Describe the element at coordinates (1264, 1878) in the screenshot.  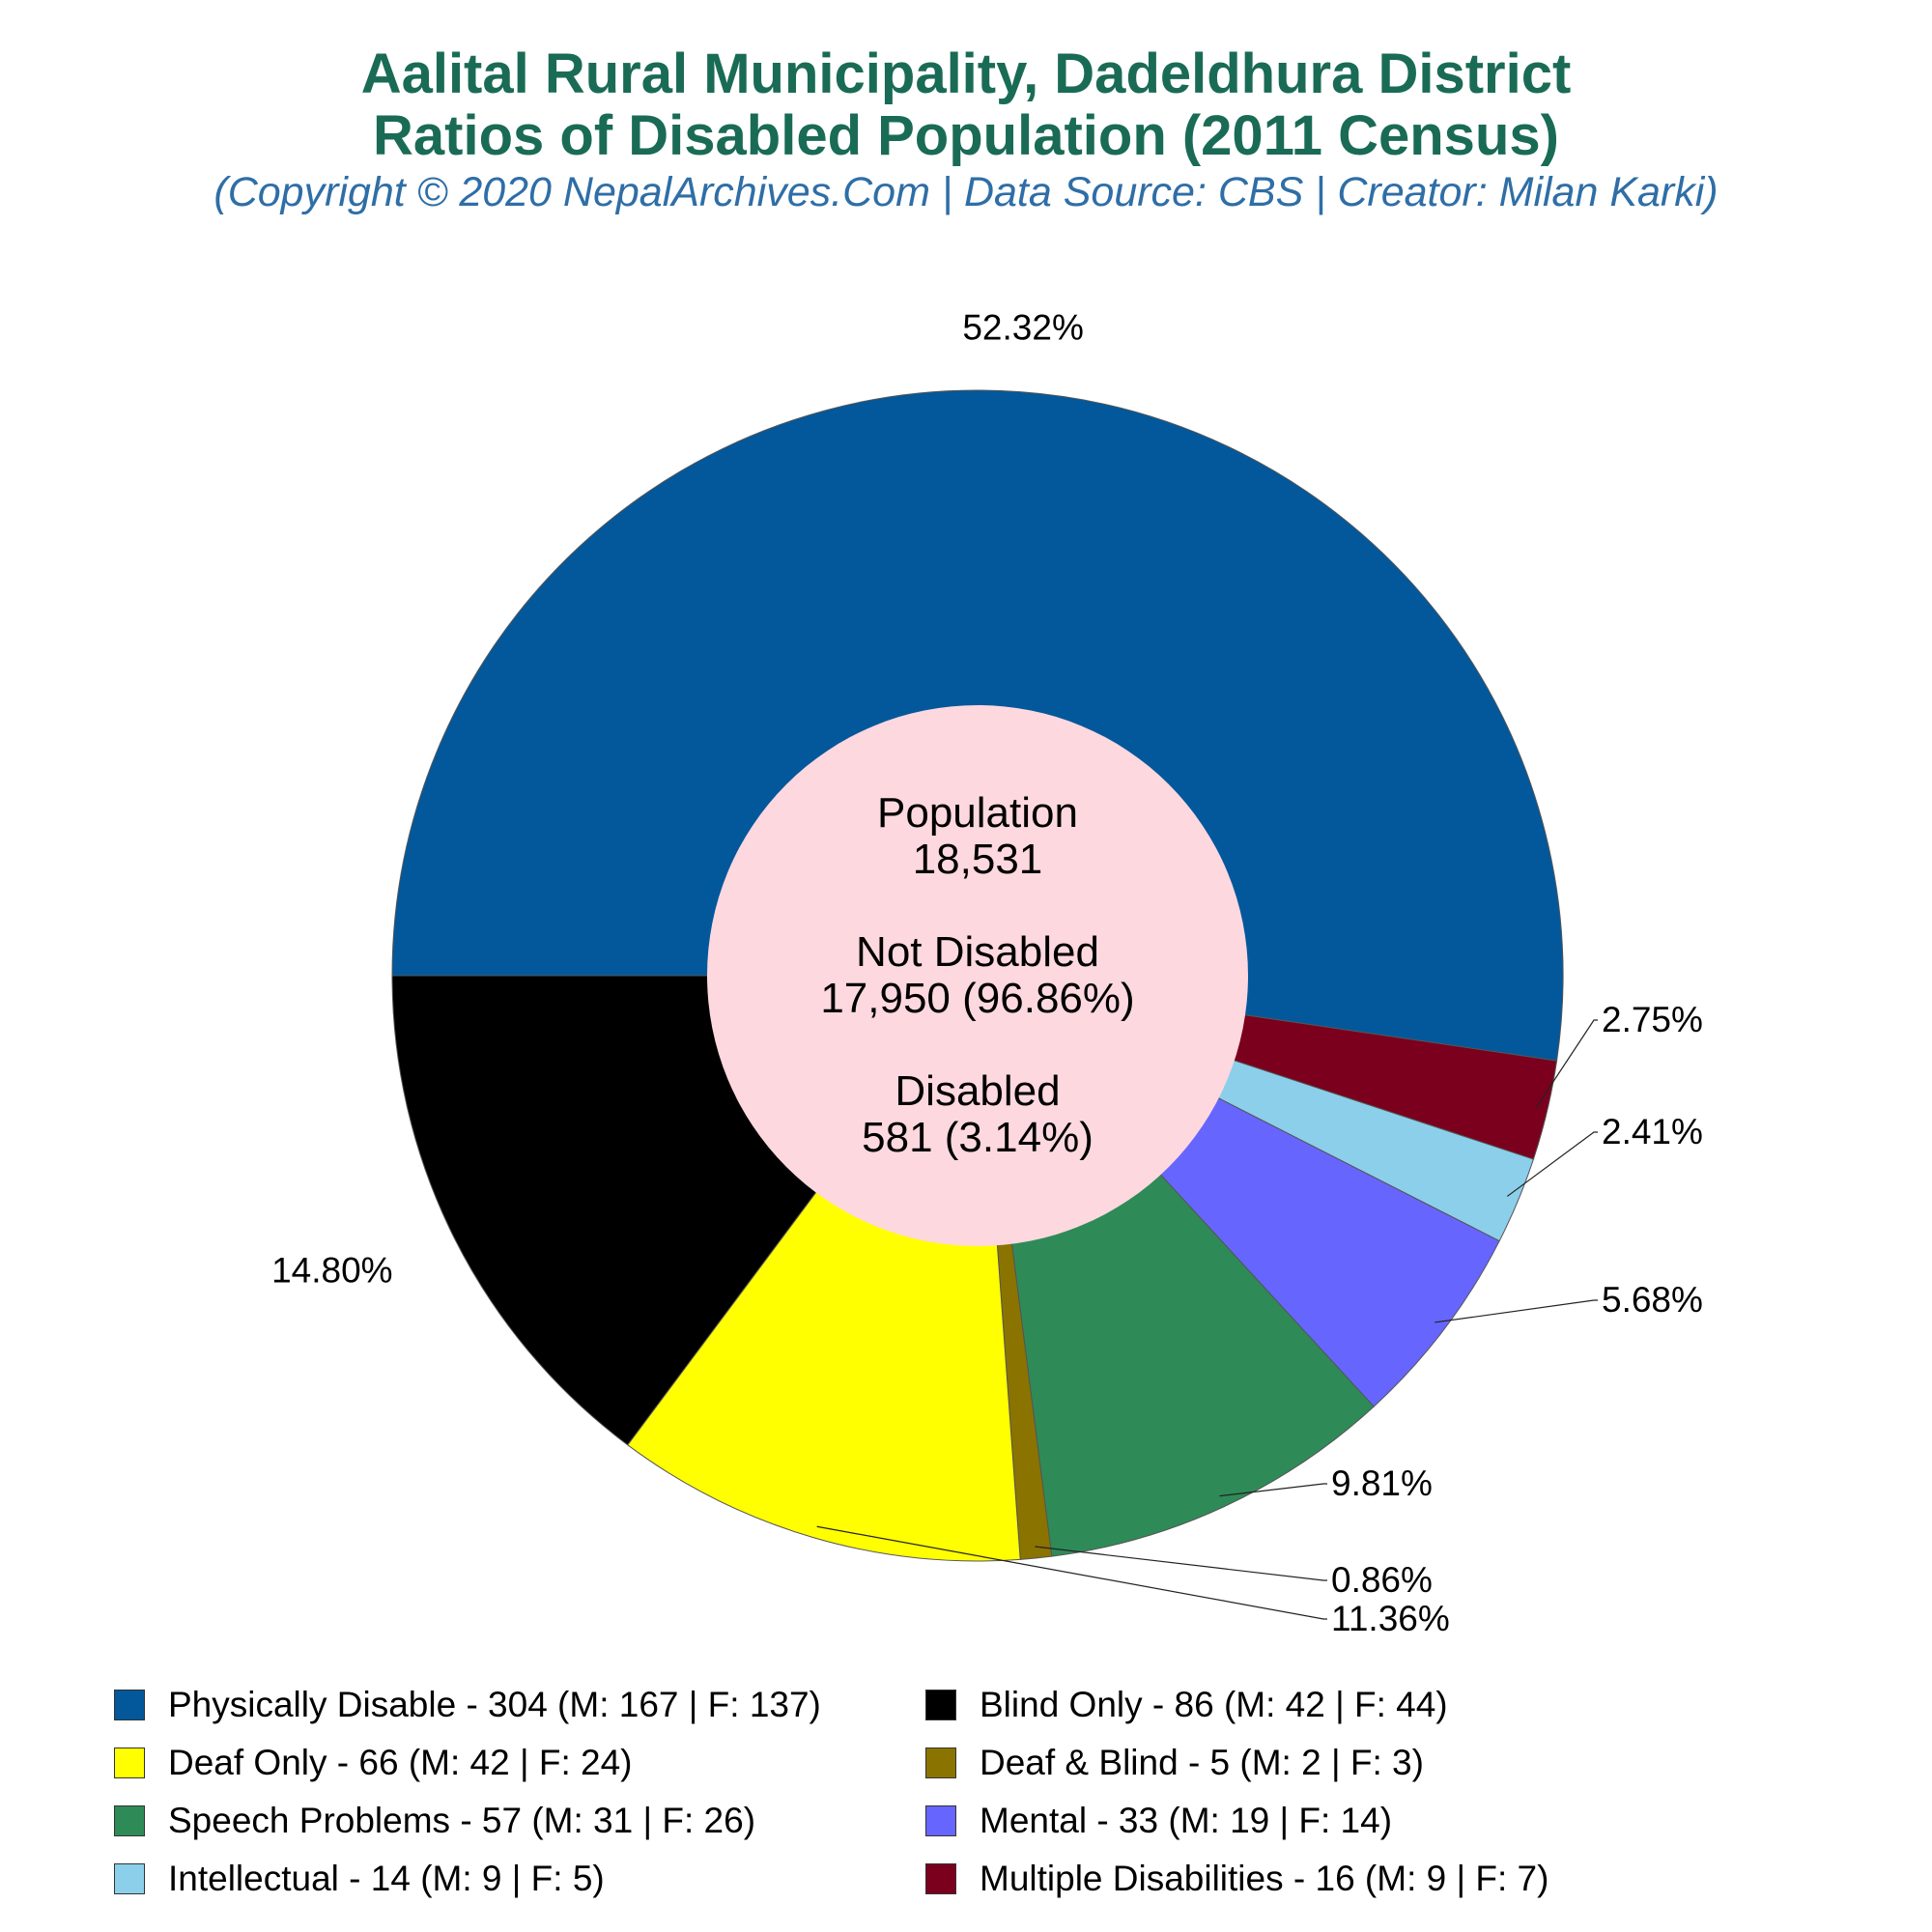
I see `legend-label: Multiple Disabilities - 16 (M: 9 | F: 7)` at that location.